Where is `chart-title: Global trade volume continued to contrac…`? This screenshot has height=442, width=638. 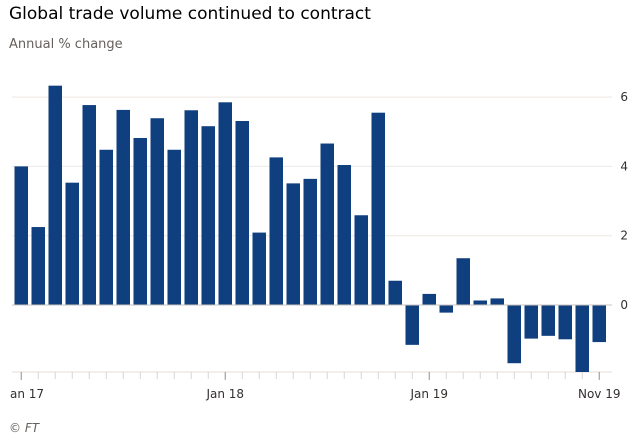 chart-title: Global trade volume continued to contrac… is located at coordinates (190, 14).